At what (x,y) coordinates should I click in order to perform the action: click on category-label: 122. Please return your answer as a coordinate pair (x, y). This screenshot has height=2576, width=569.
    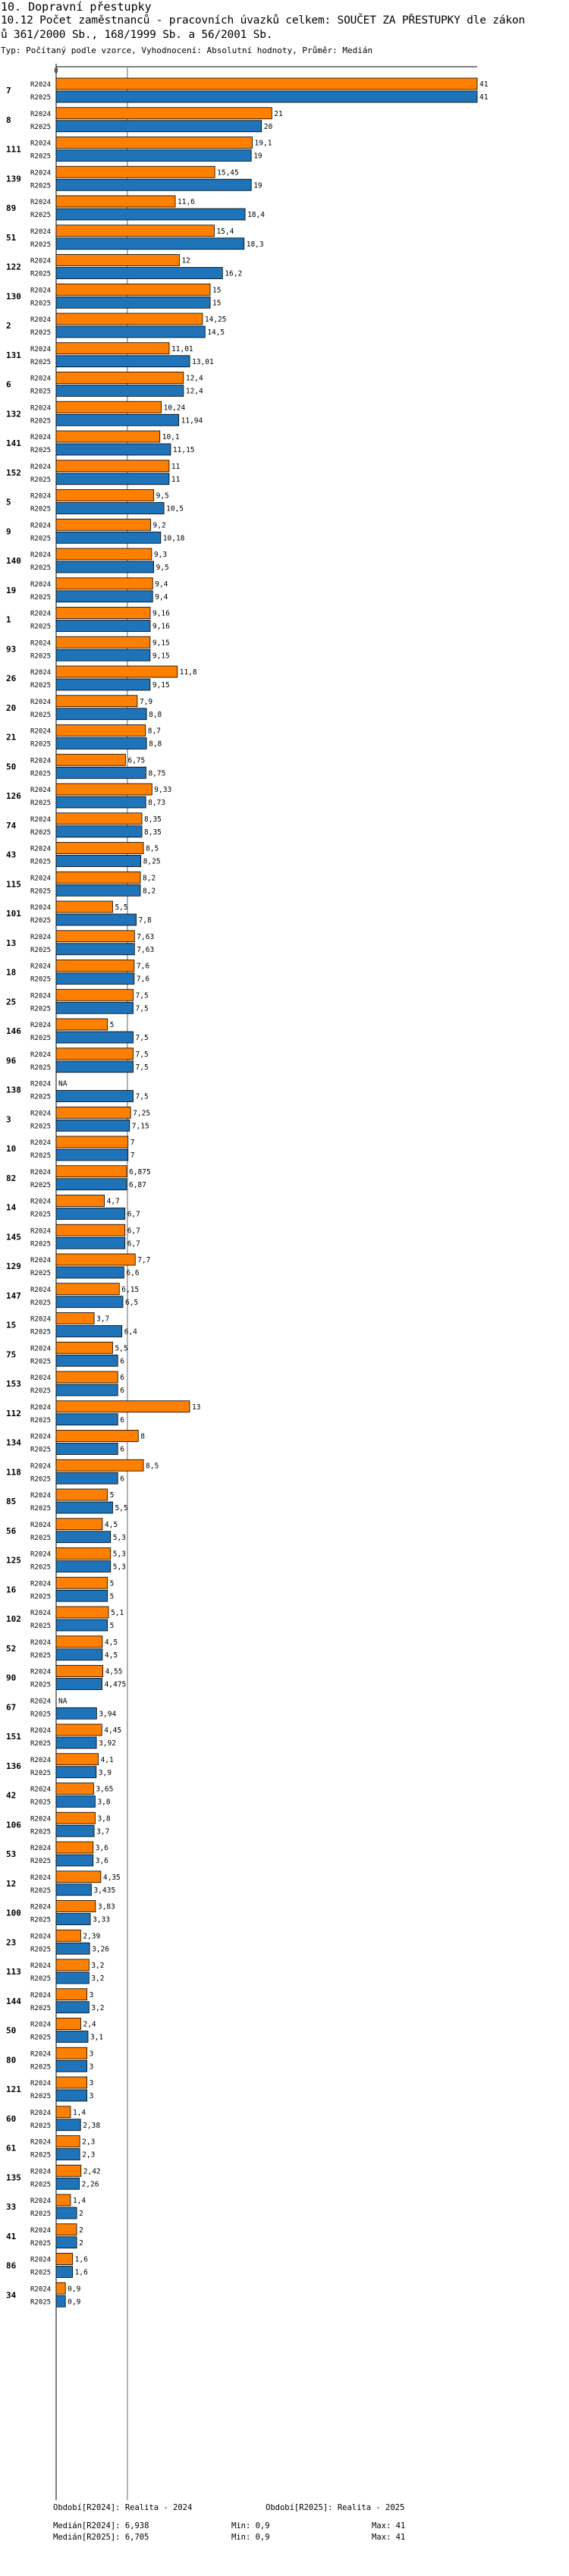
    Looking at the image, I should click on (14, 267).